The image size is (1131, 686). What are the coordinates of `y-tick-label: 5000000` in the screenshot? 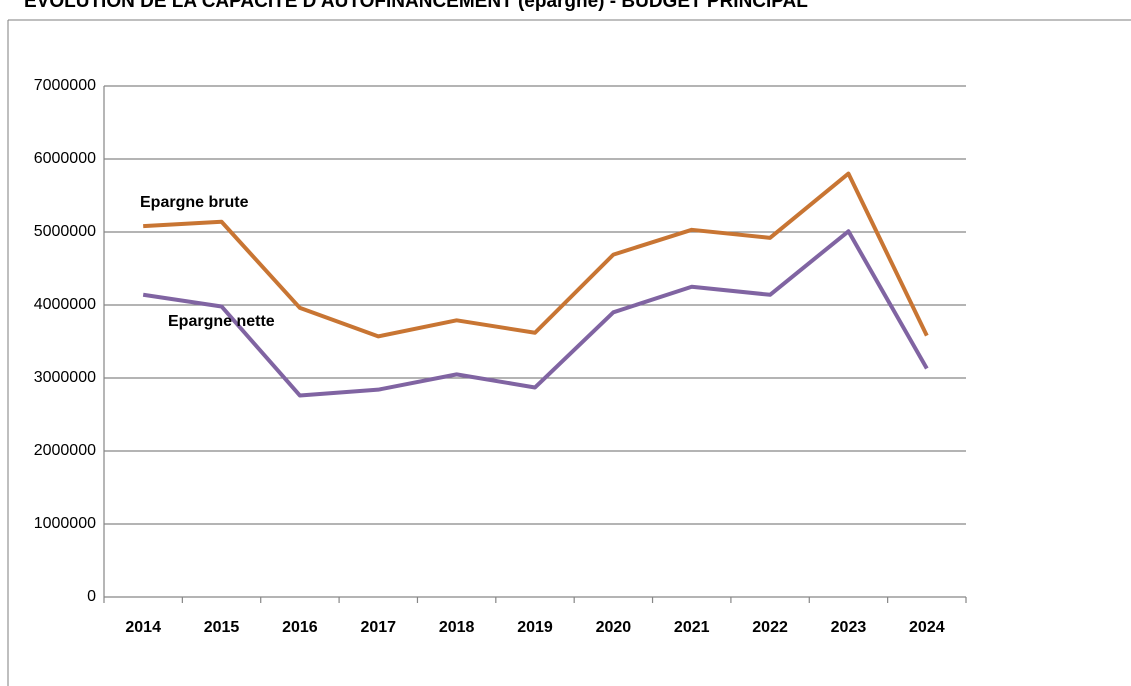 It's located at (65, 231).